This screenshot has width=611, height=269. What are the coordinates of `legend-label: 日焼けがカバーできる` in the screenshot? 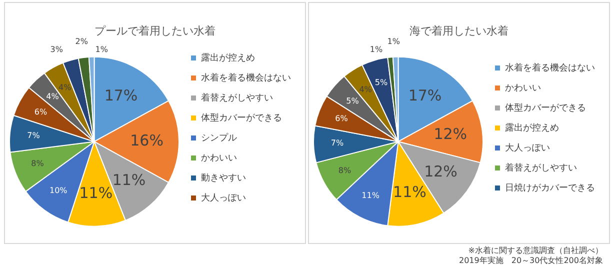 It's located at (550, 188).